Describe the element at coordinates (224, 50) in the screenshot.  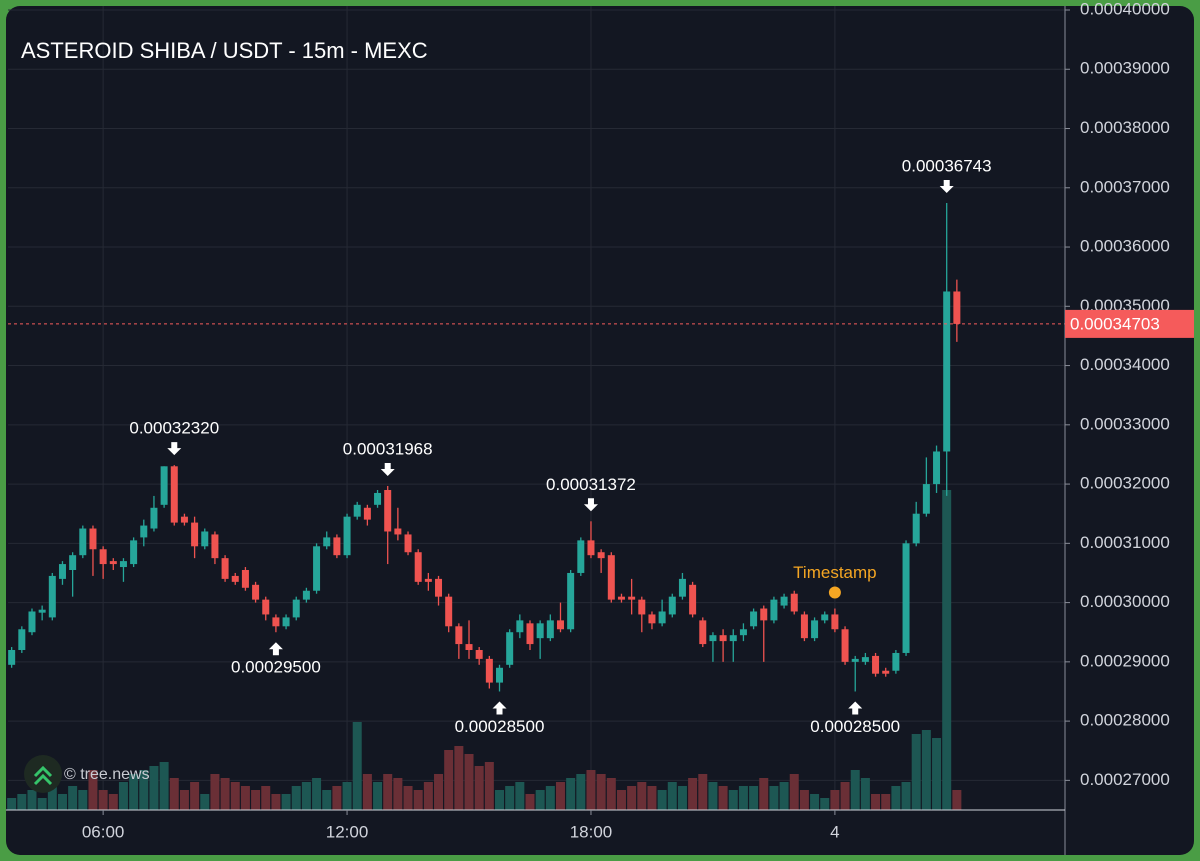
I see `chart-title: ASTEROID SHIBA / USDT - 15m - MEXC` at that location.